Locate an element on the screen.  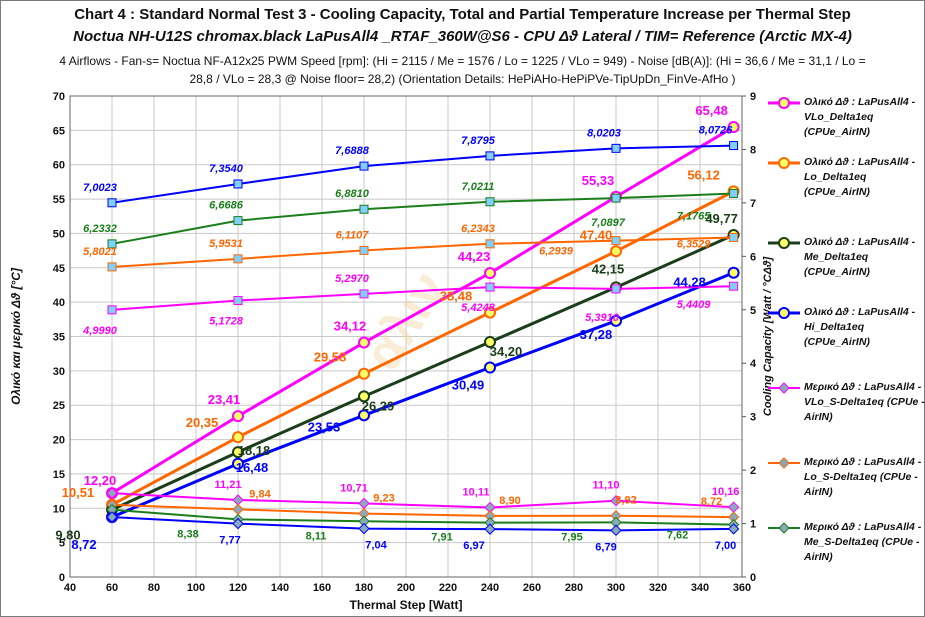
y-right-tick-label: 7 is located at coordinates (753, 204).